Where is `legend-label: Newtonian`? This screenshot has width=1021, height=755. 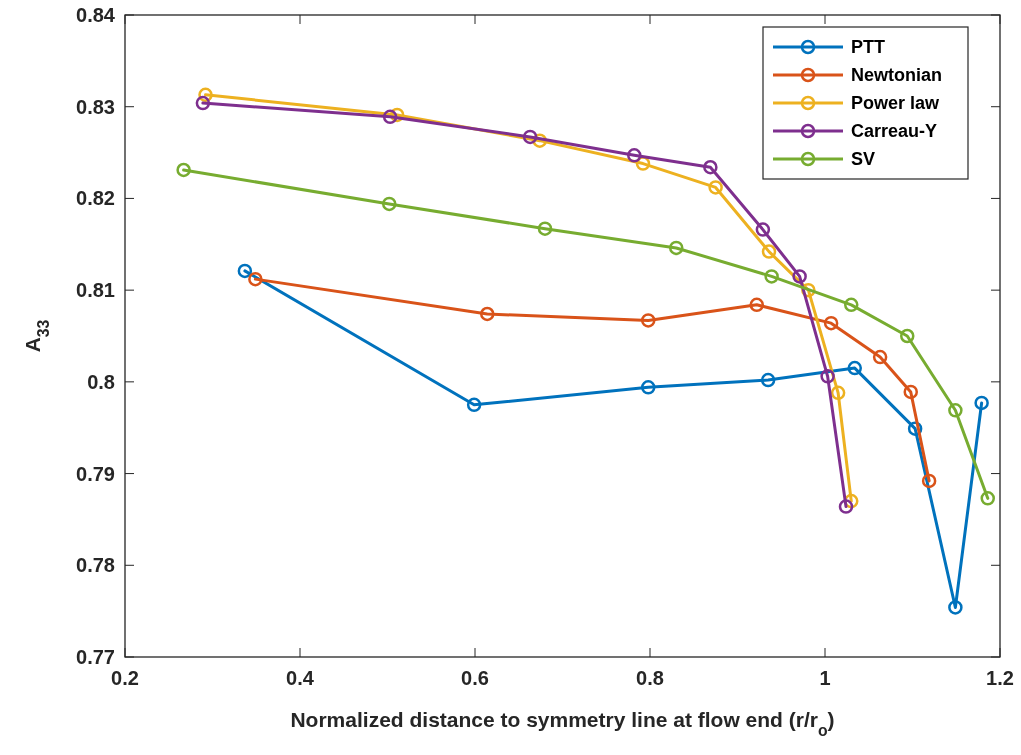
legend-label: Newtonian is located at coordinates (897, 75).